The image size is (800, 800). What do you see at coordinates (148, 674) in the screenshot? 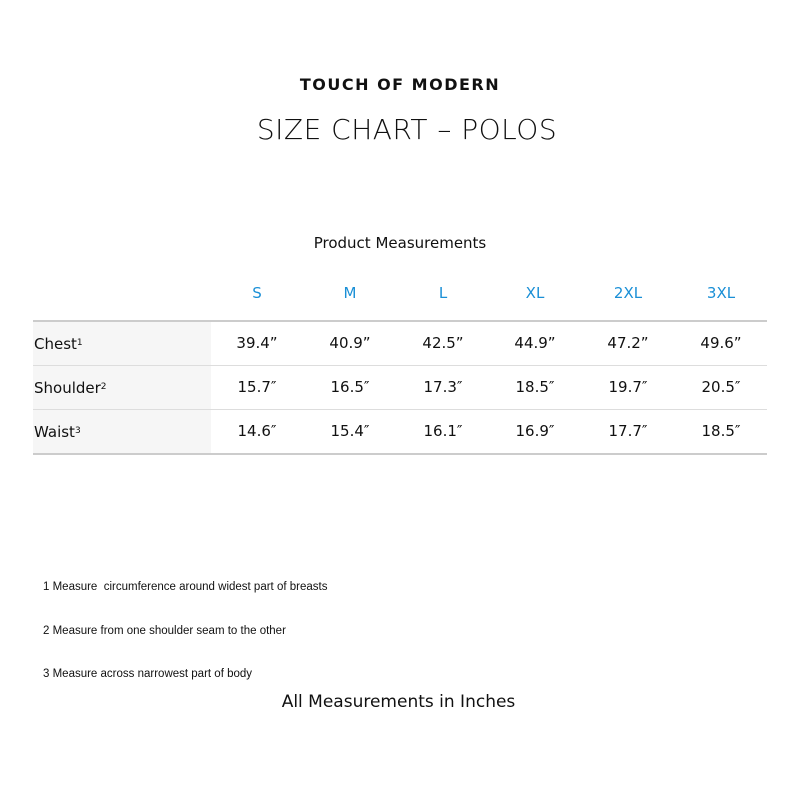
I see `footnote: 3 Measure across narrowest part of body` at bounding box center [148, 674].